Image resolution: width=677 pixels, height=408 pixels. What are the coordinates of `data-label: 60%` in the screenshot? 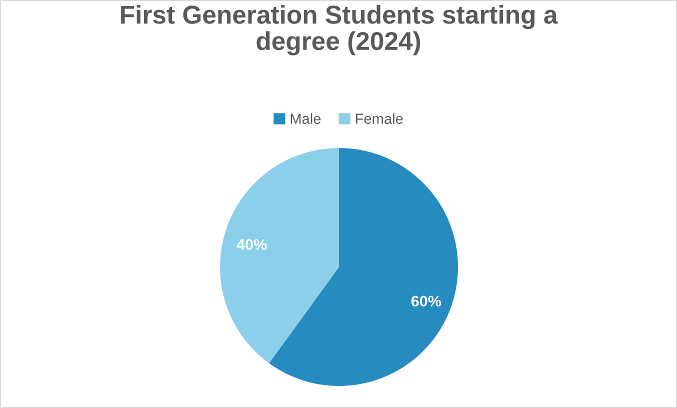 It's located at (426, 301).